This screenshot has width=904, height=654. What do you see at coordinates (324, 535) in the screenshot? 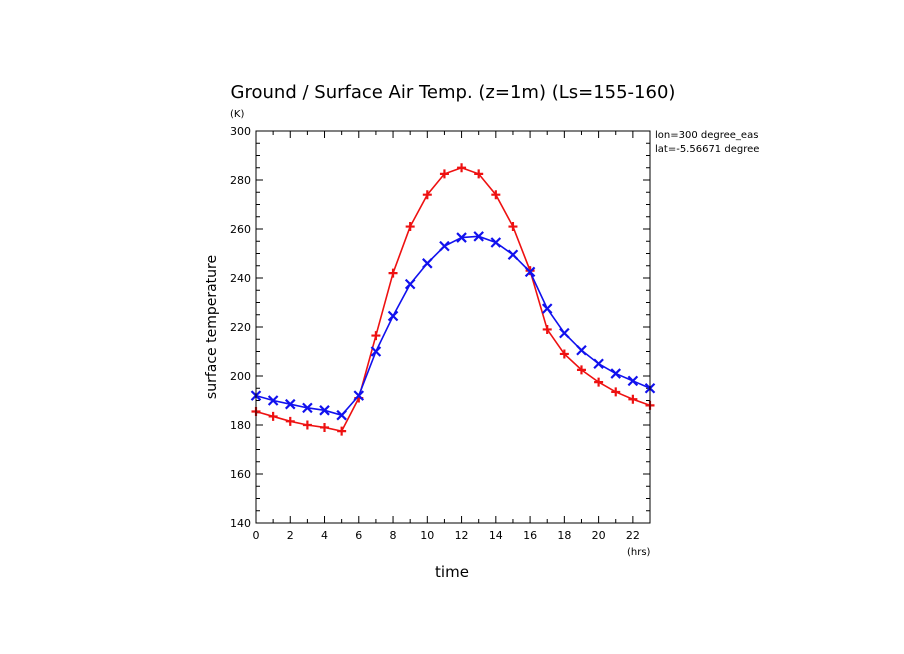
I see `x-tick-label: 4` at bounding box center [324, 535].